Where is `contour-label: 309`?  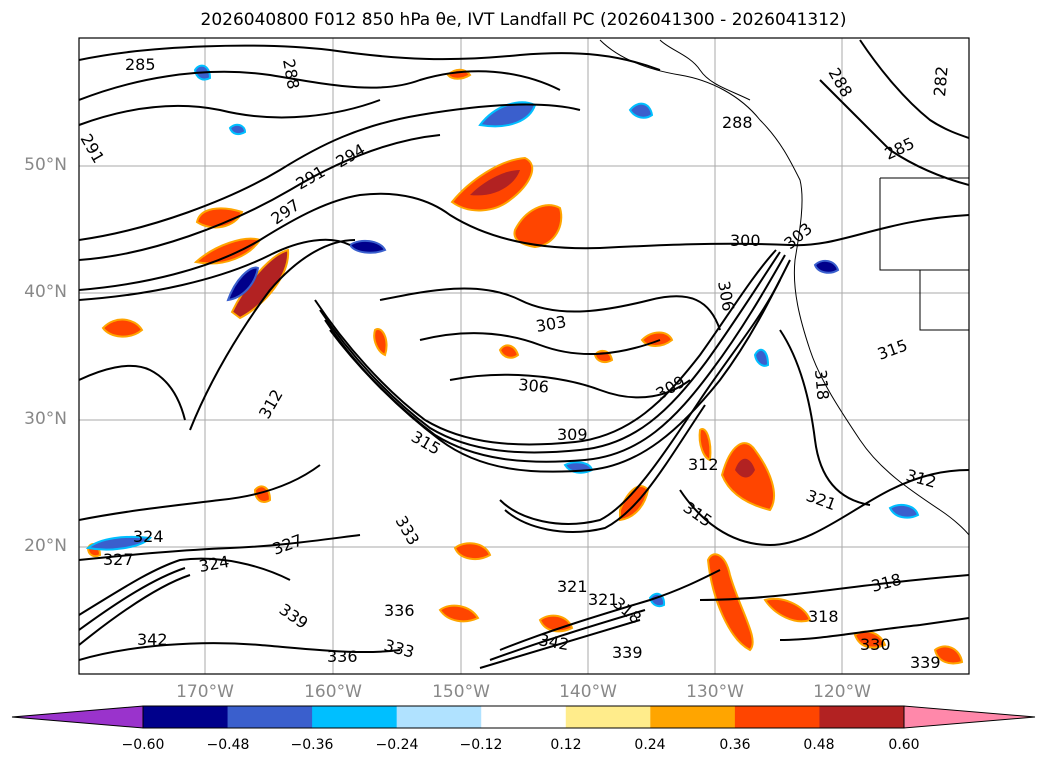
contour-label: 309 is located at coordinates (572, 434).